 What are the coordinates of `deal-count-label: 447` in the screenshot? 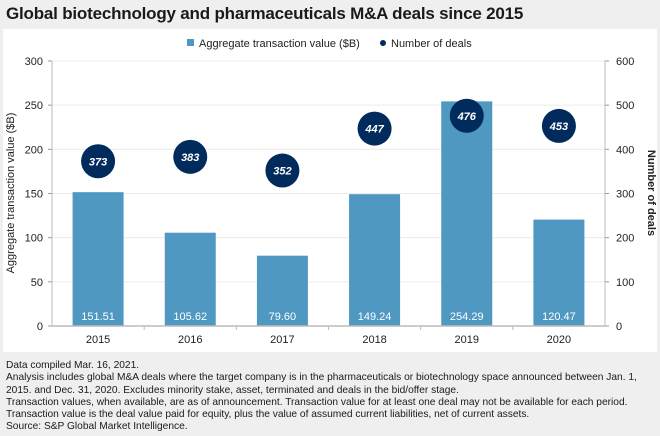 It's located at (374, 130).